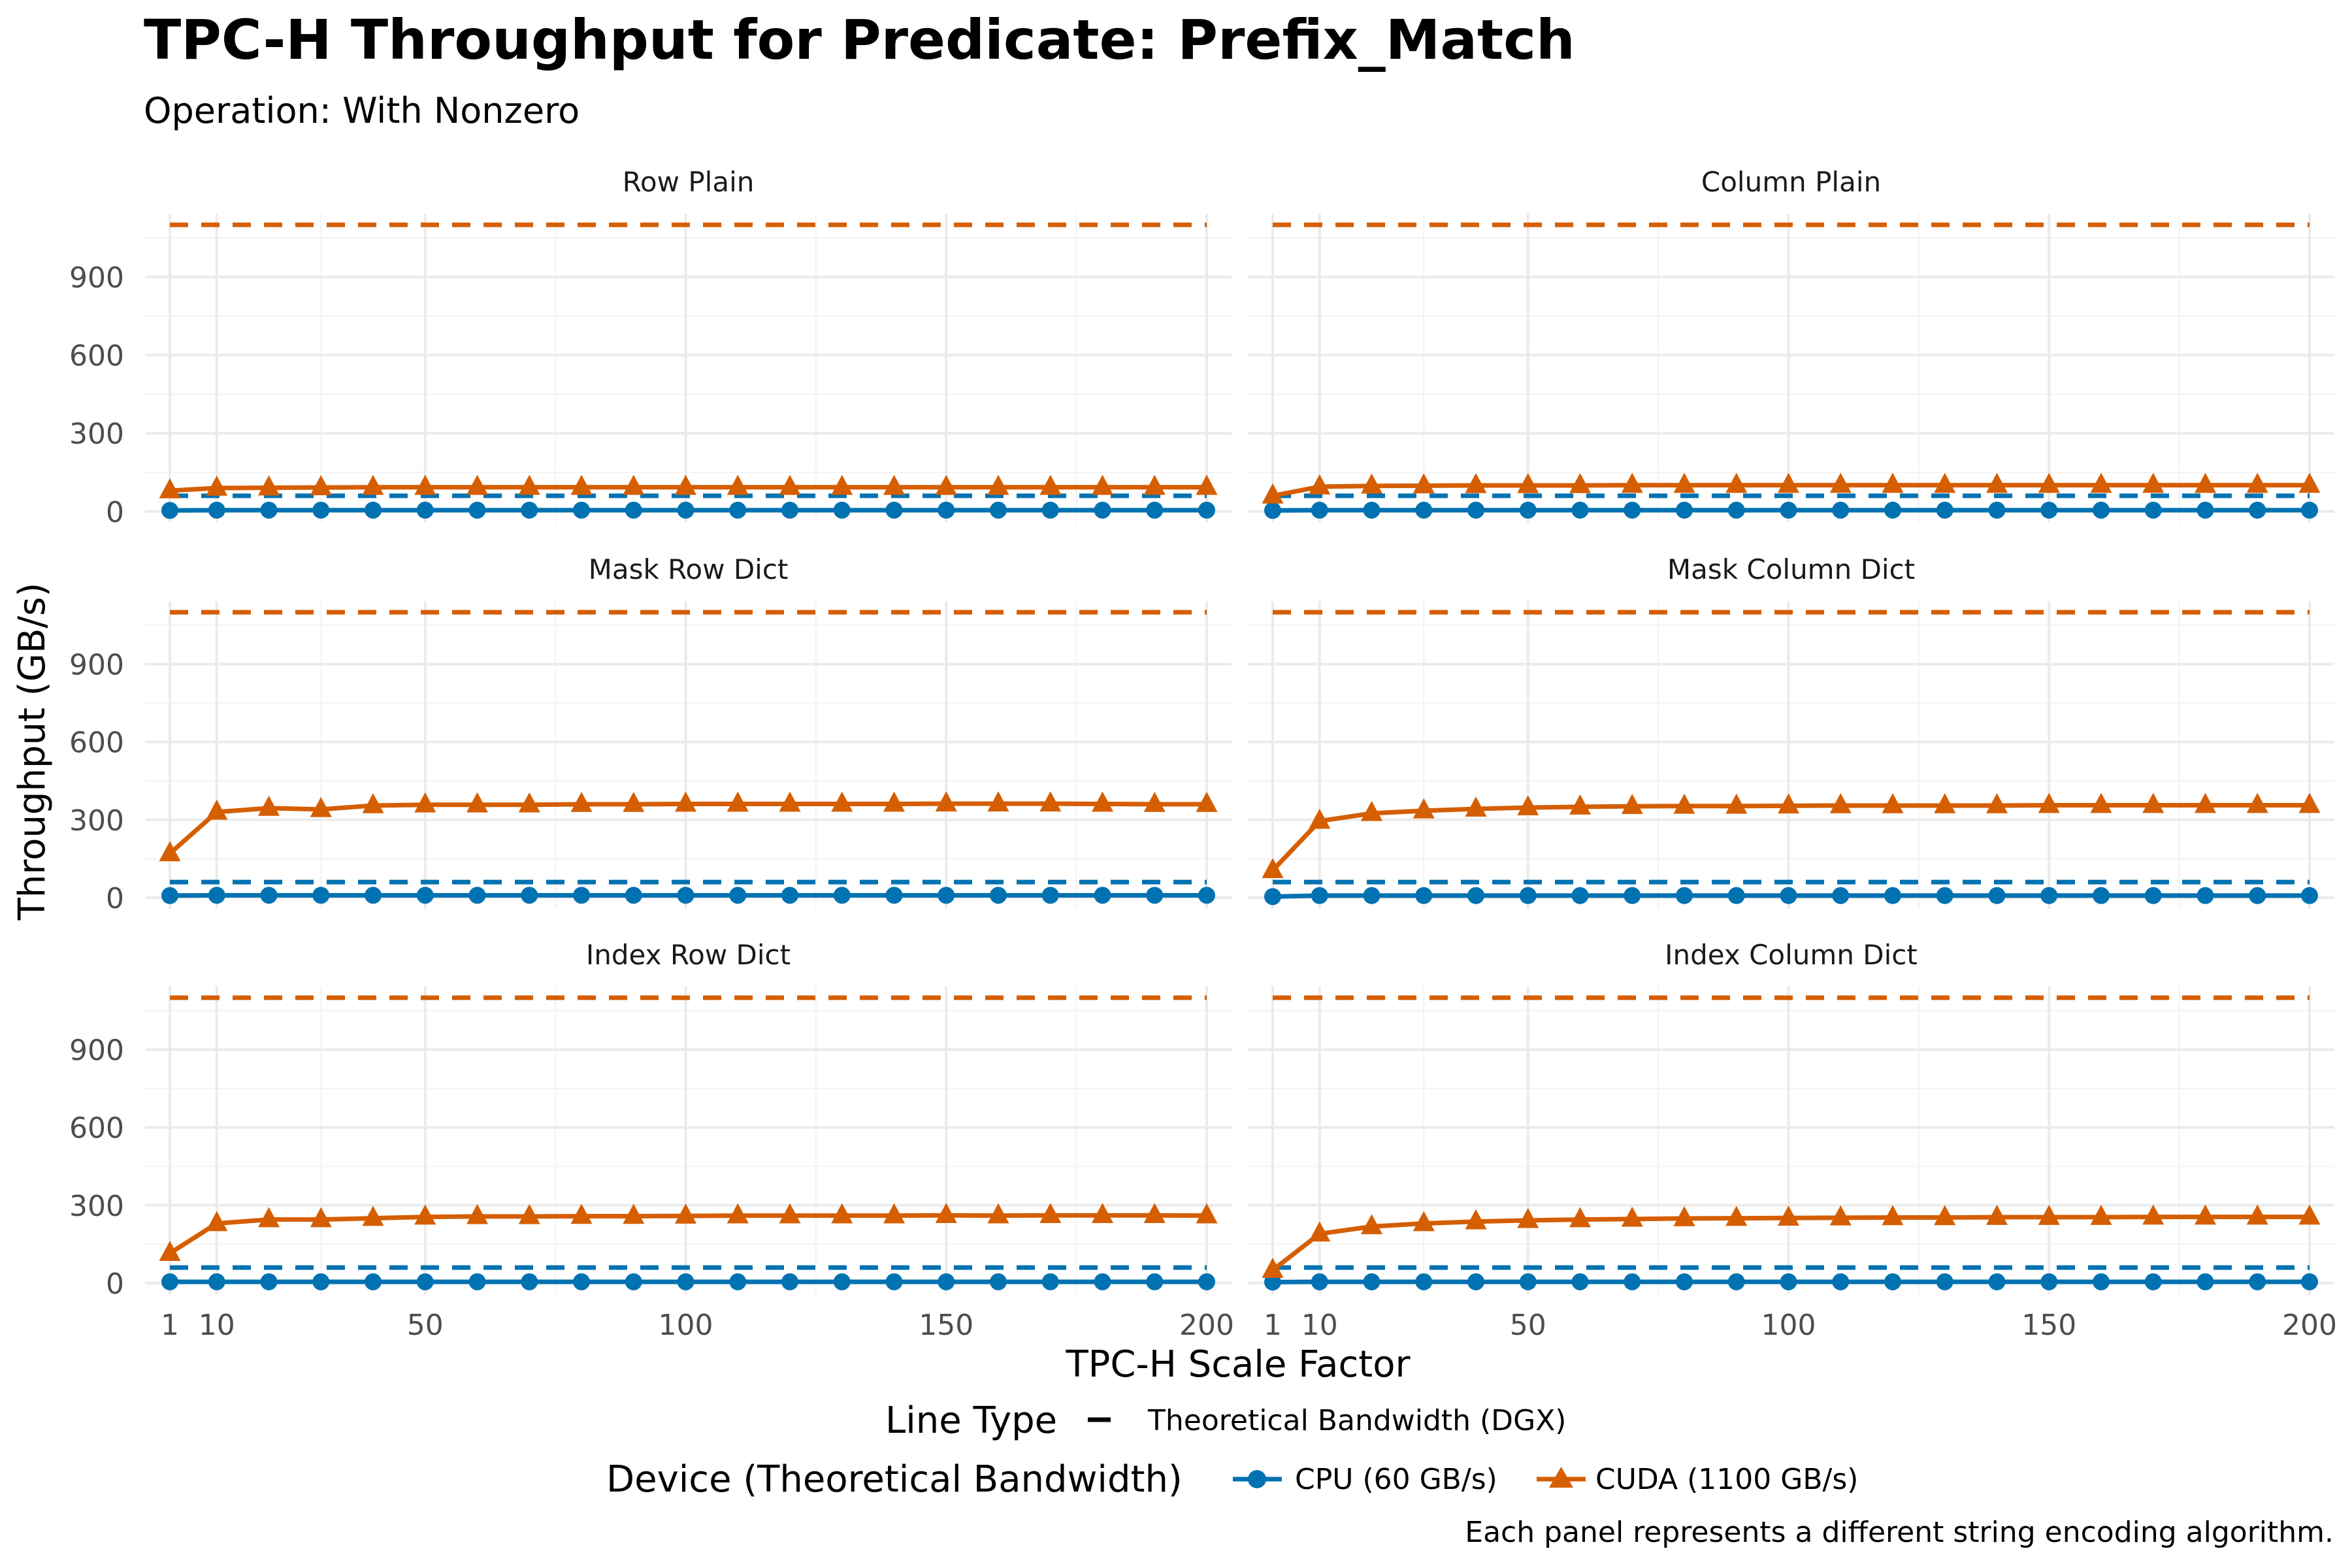 The height and width of the screenshot is (1568, 2352). What do you see at coordinates (686, 1325) in the screenshot?
I see `x-tick-label: 100` at bounding box center [686, 1325].